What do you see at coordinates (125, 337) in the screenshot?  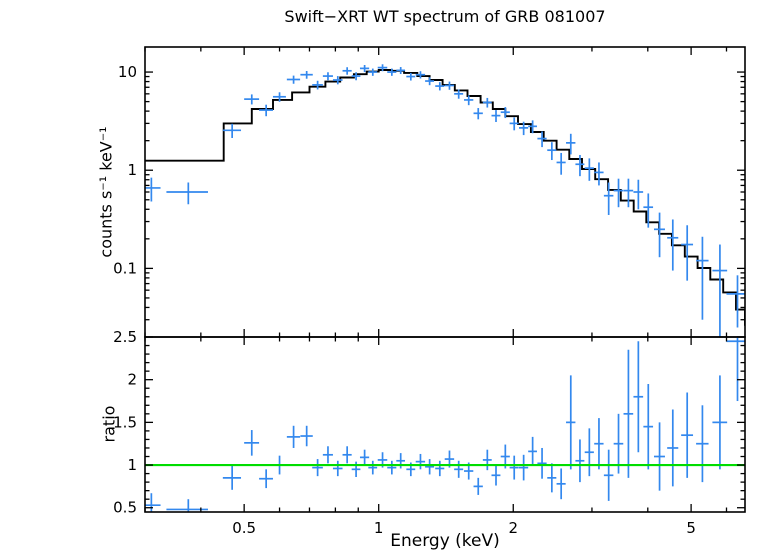 I see `svg-text: 2.5` at bounding box center [125, 337].